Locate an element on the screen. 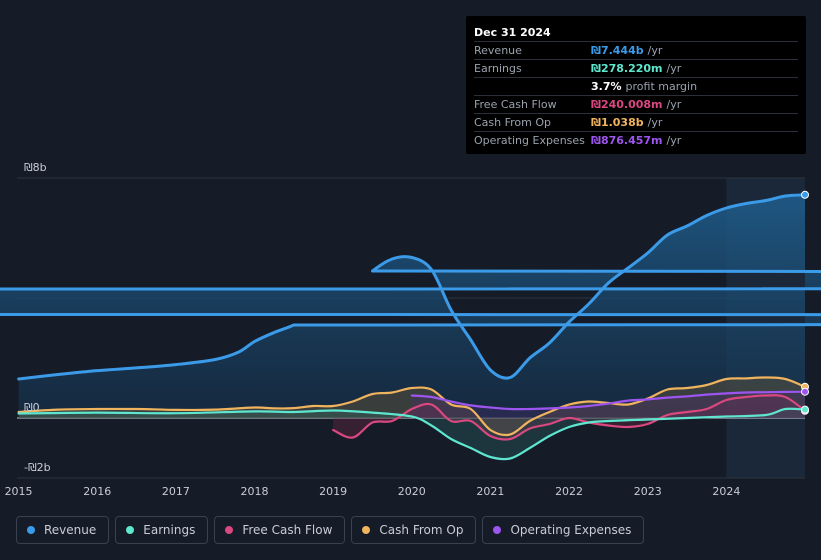  tooltip-row: Revenue ₪7.444b/yr is located at coordinates (636, 50).